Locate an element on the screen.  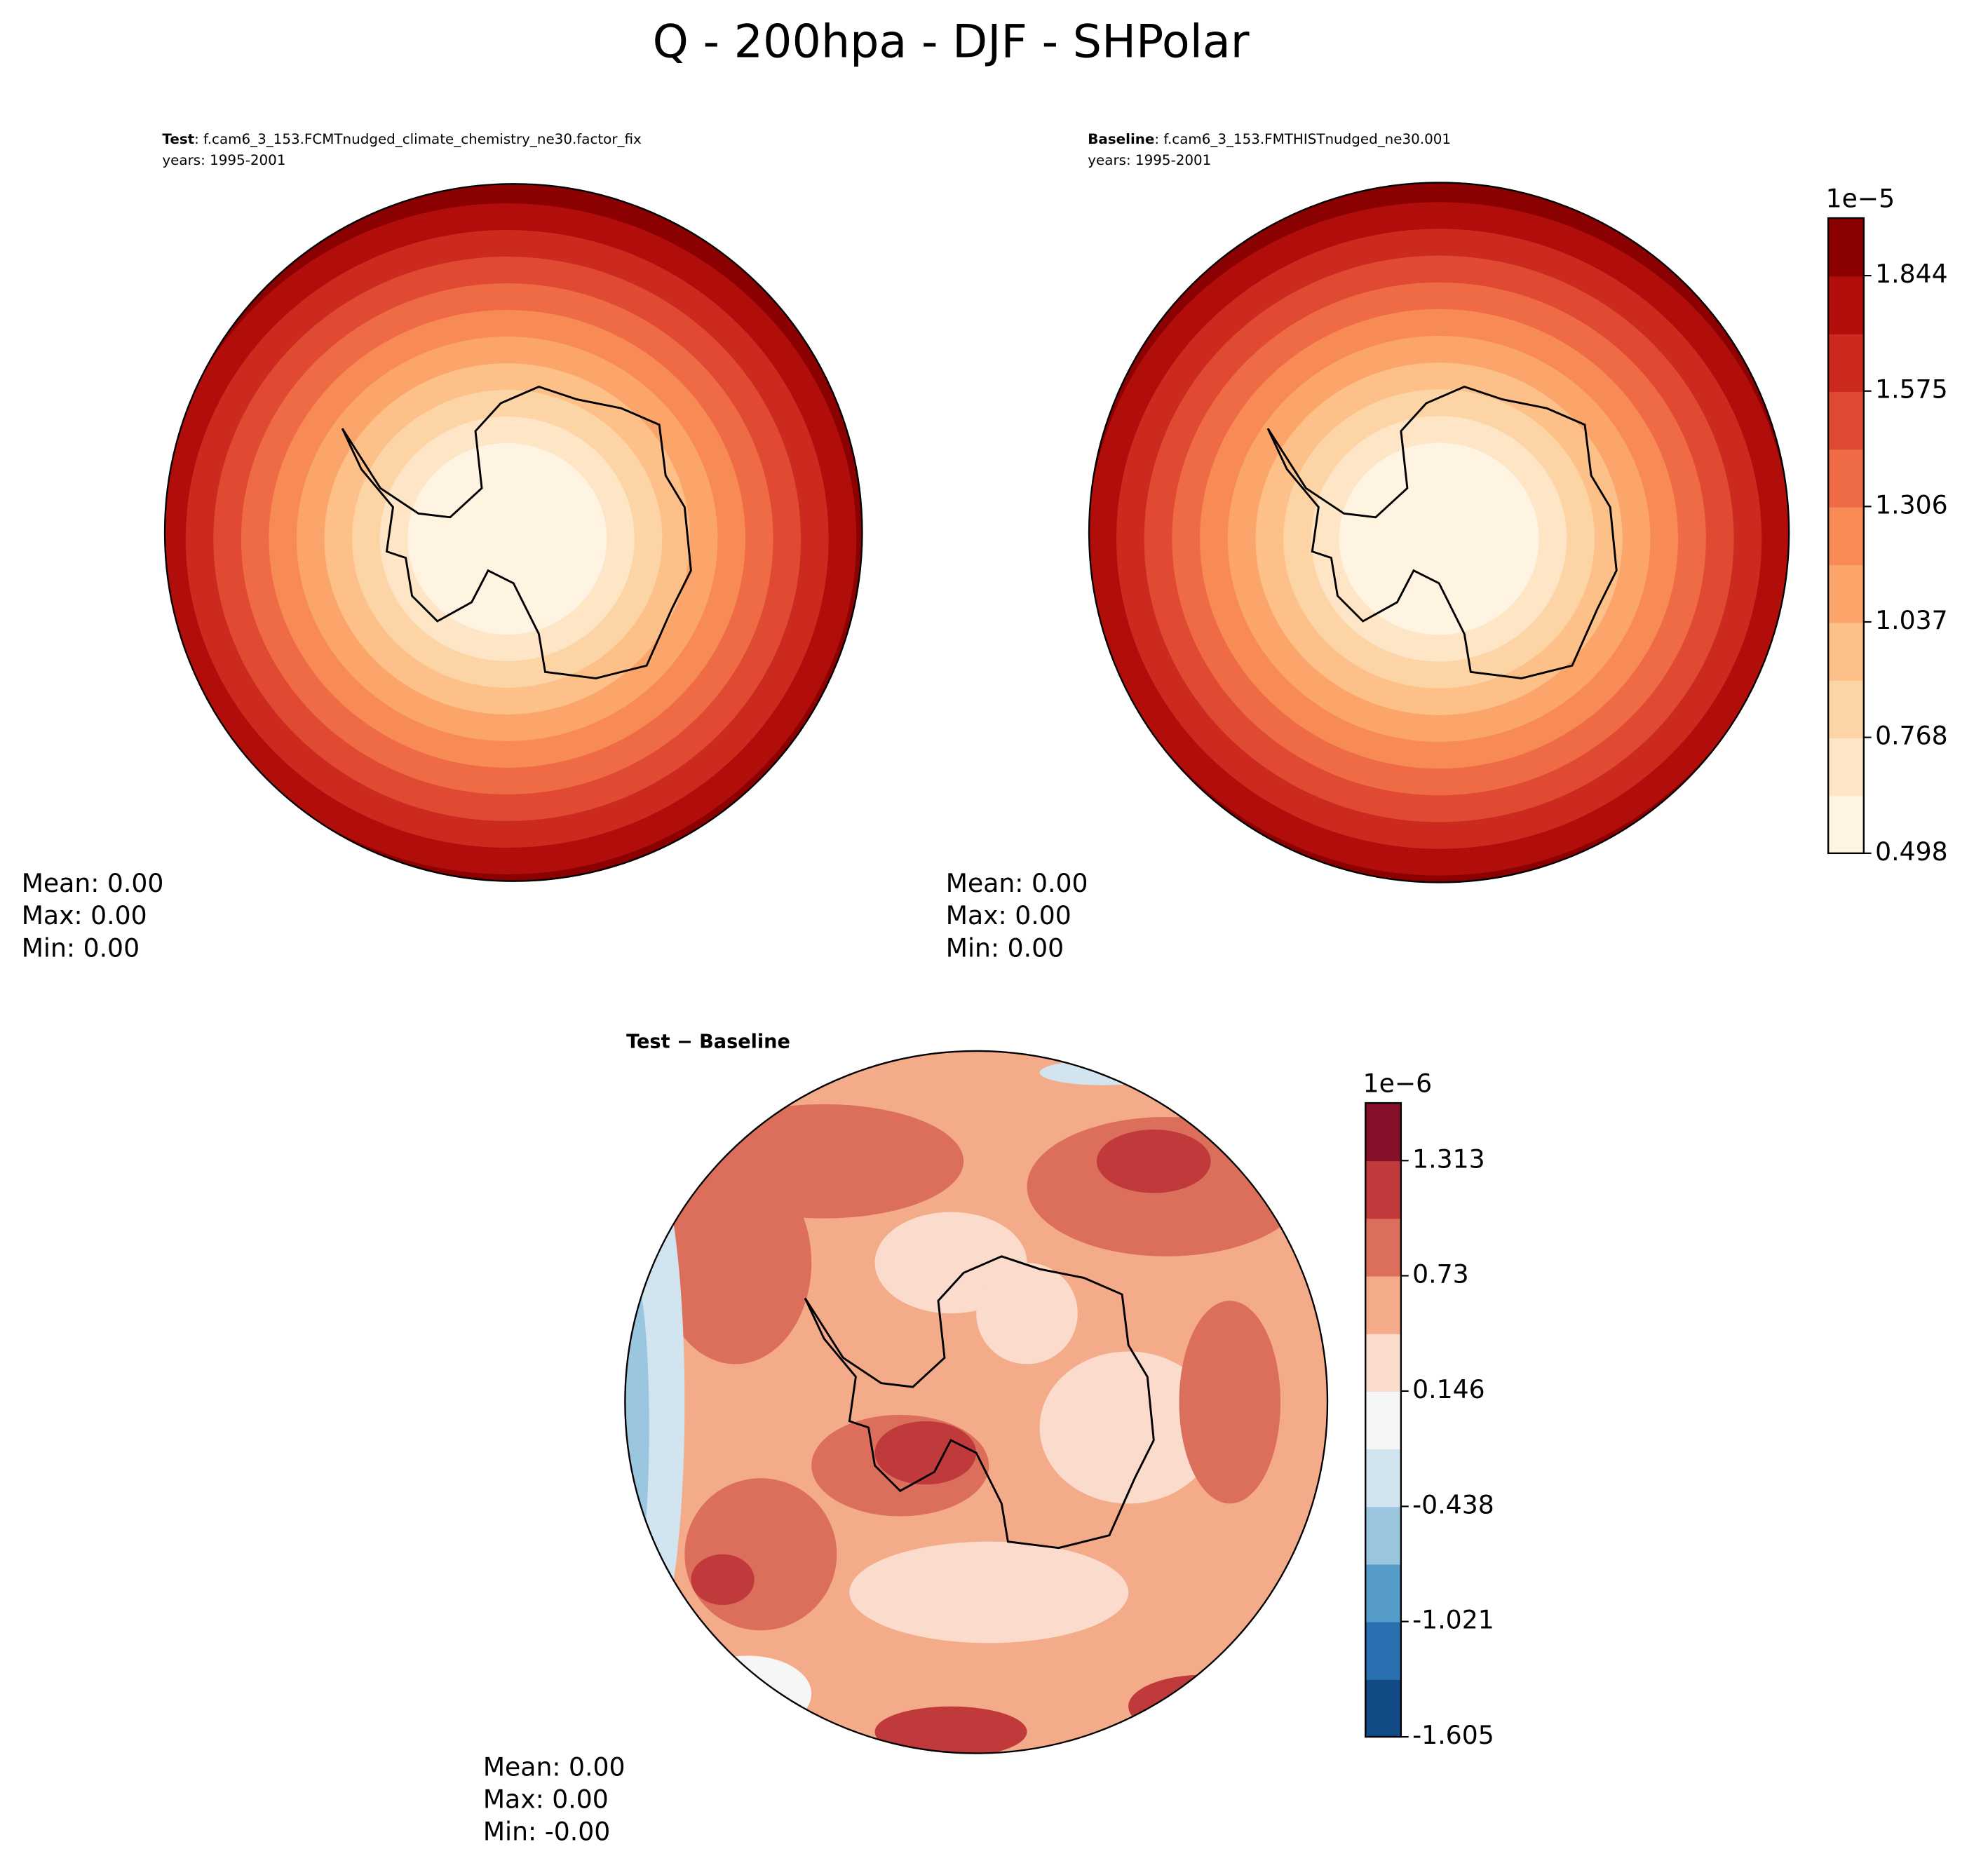
colorbar-tick-label: 1.844 is located at coordinates (1912, 274).